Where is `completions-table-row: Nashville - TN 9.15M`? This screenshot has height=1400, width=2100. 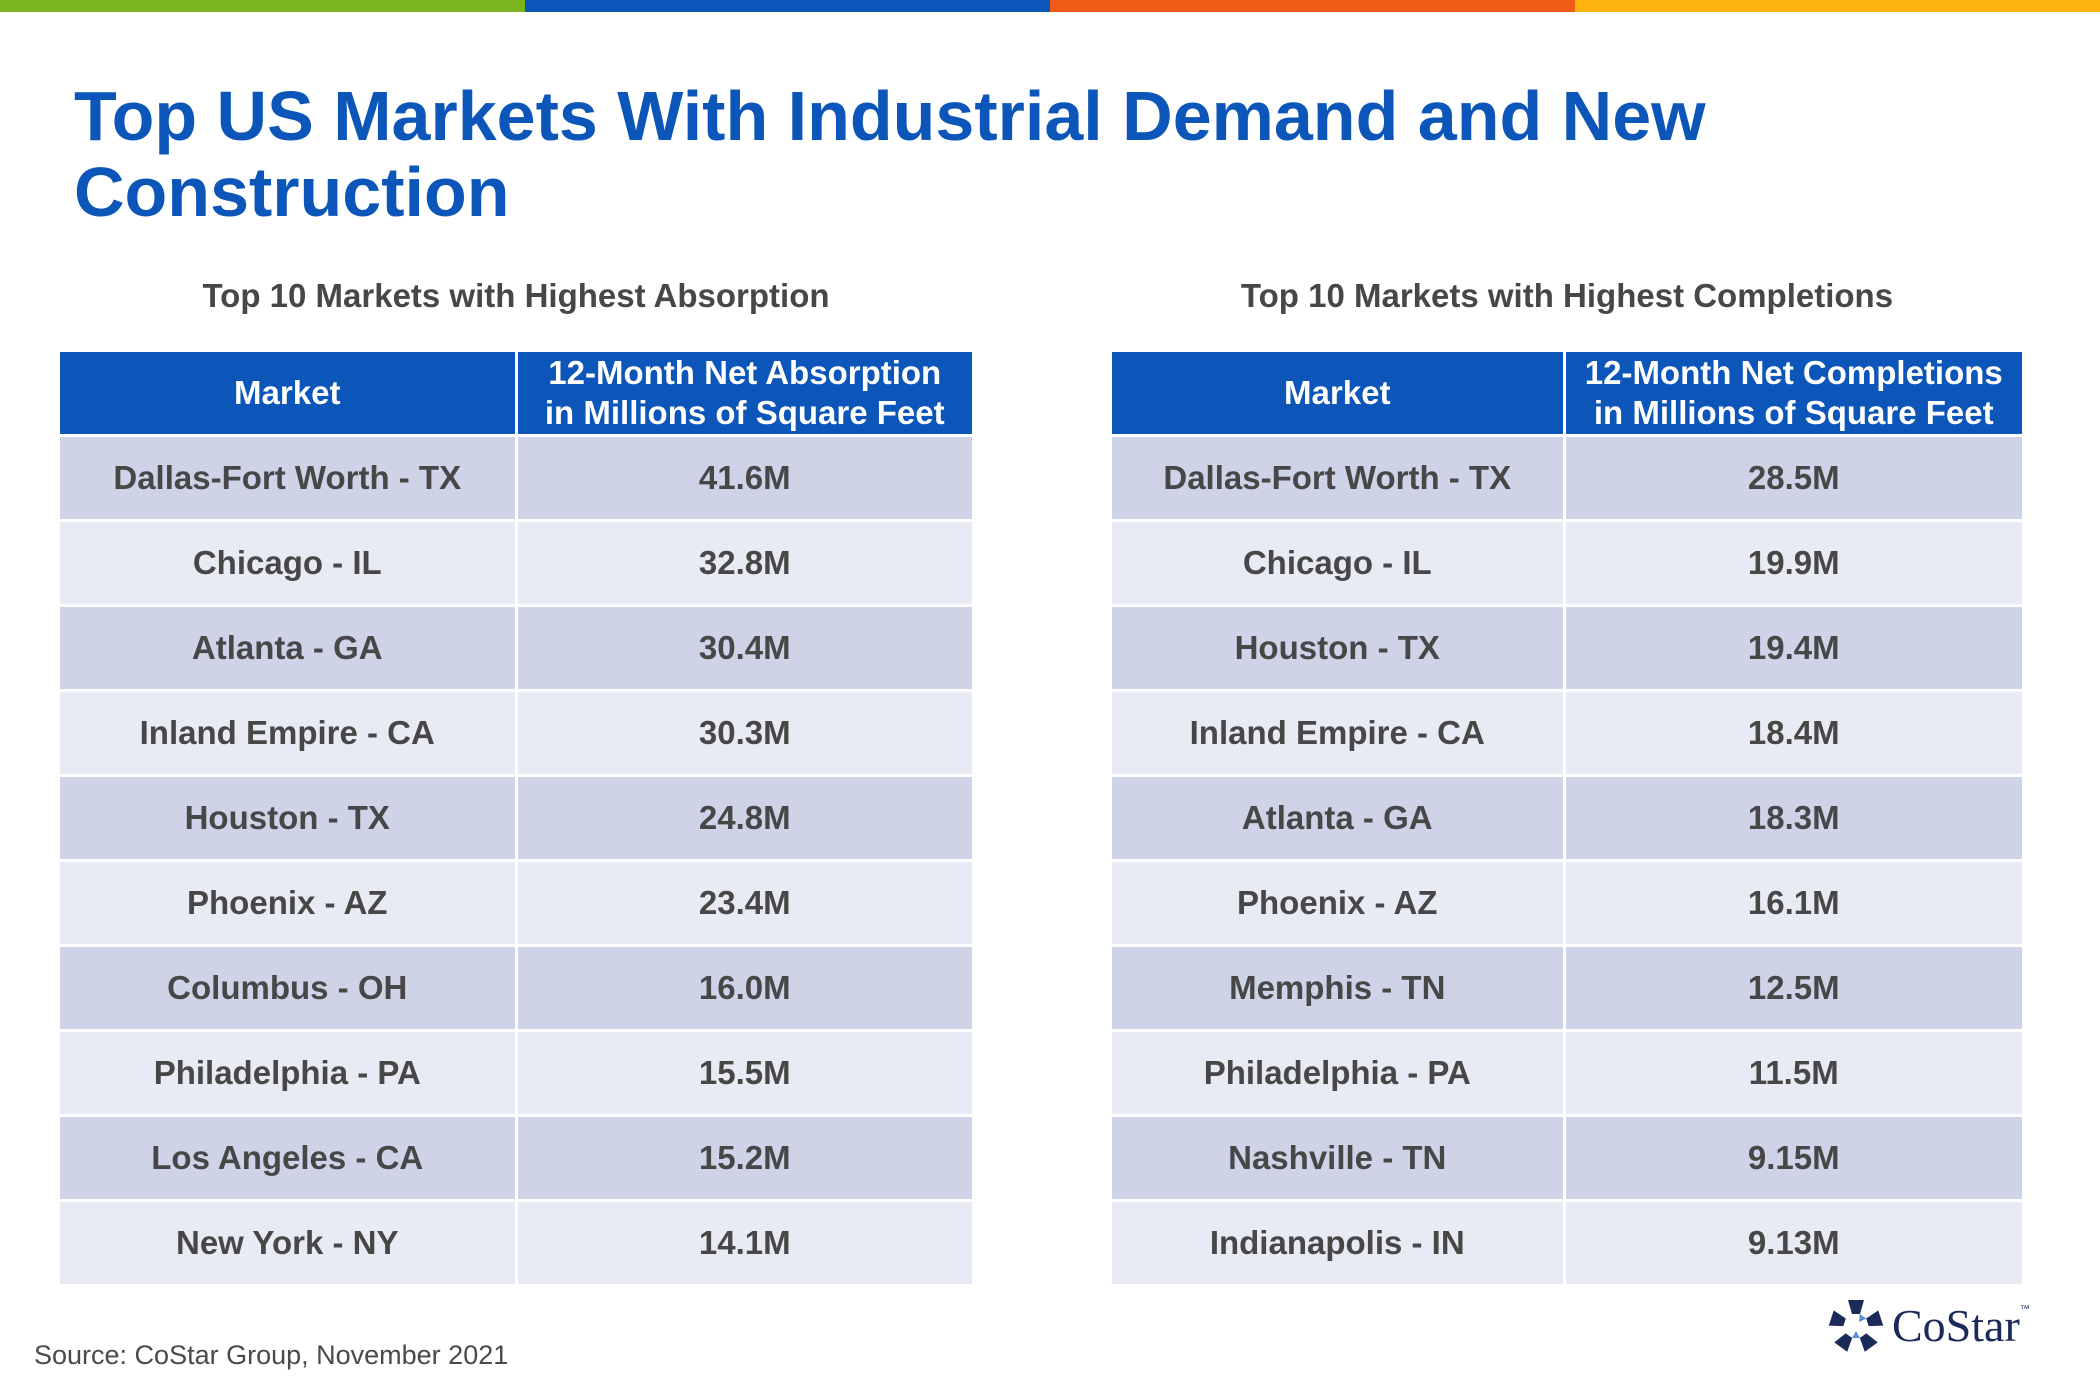
completions-table-row: Nashville - TN 9.15M is located at coordinates (1567, 1158).